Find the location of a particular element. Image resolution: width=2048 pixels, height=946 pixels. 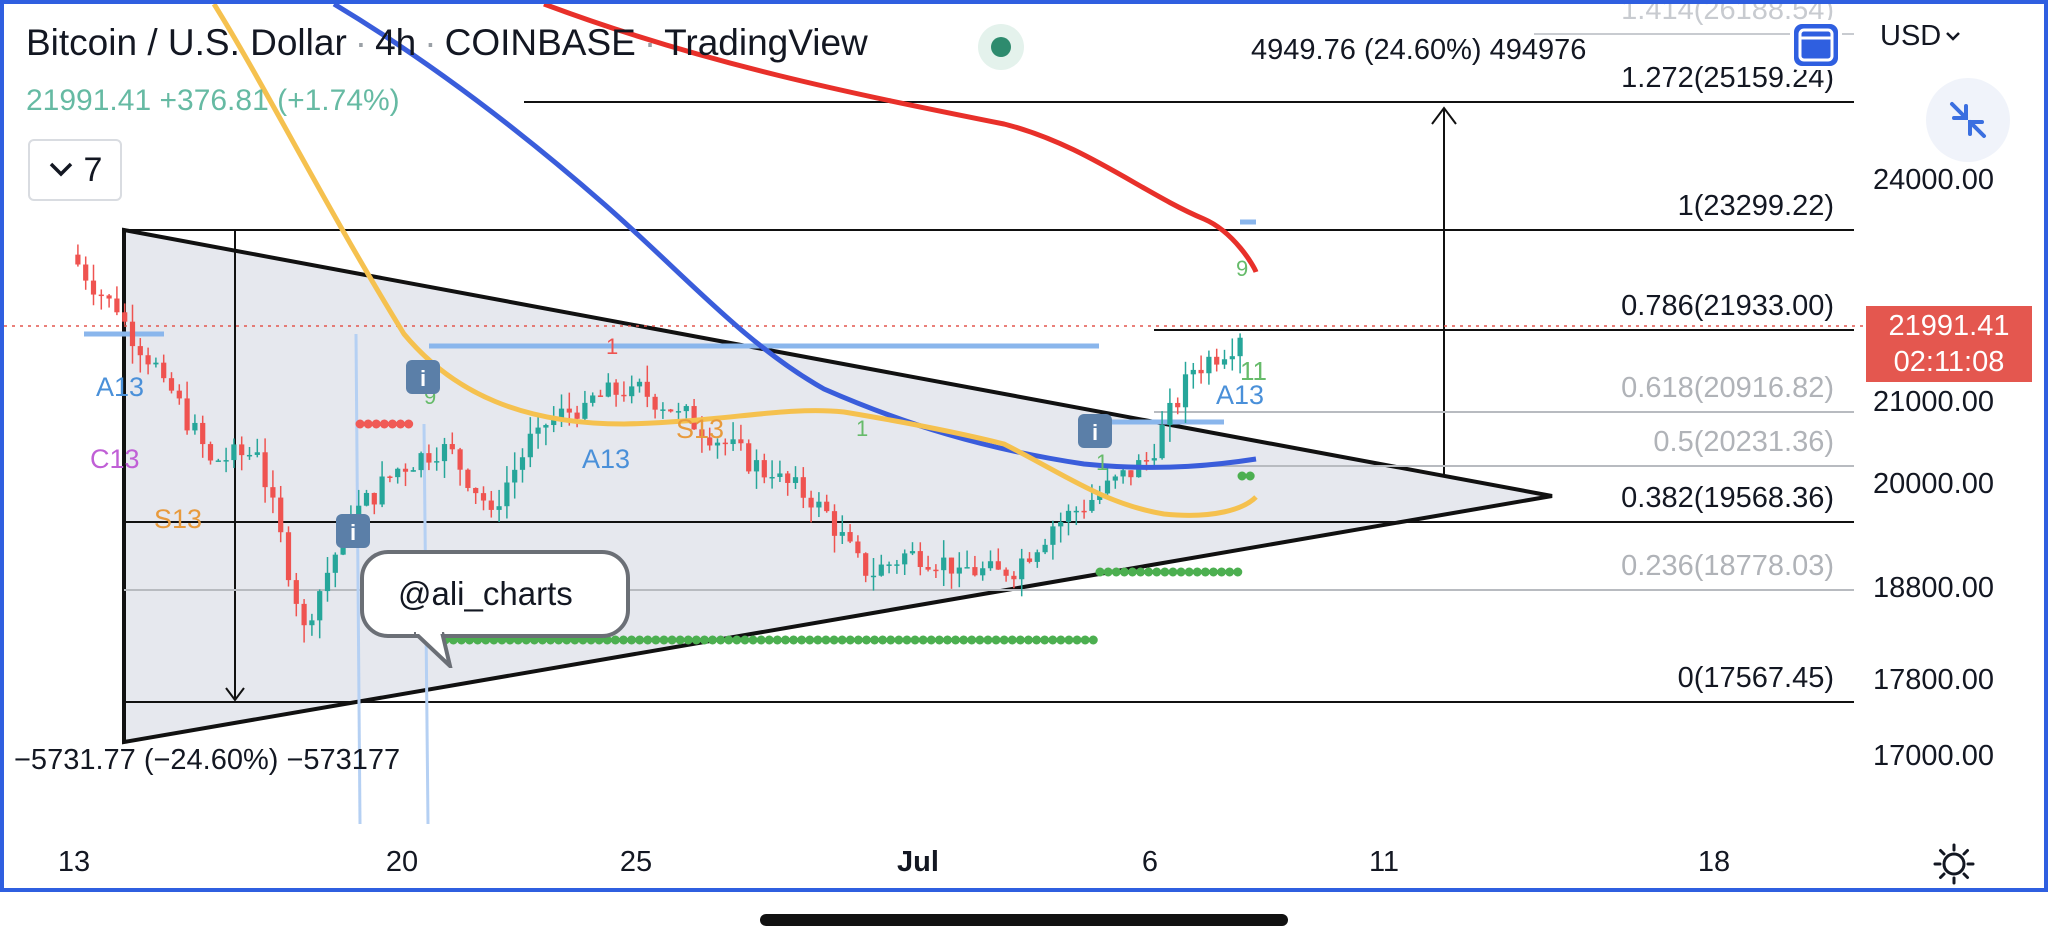

fullscreen-button is located at coordinates (1816, 45).